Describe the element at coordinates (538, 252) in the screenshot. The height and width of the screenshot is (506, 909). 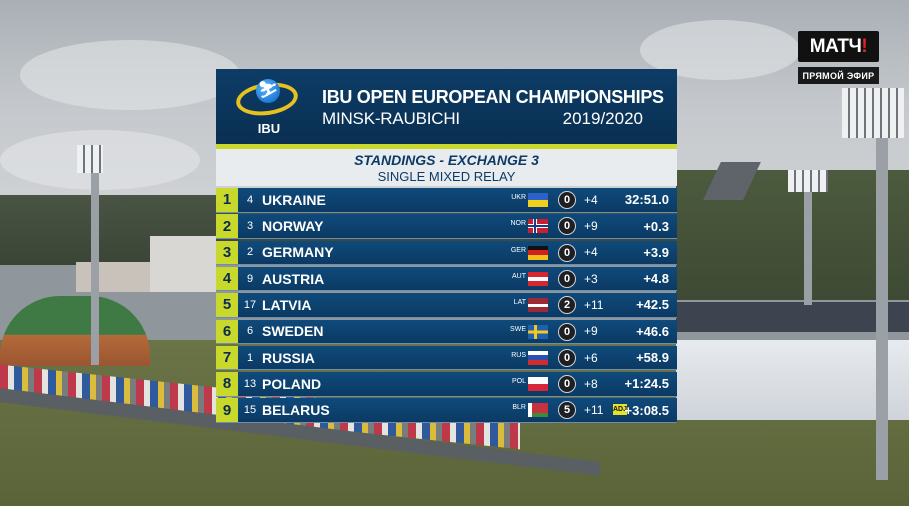
I see `flag-germany-icon` at that location.